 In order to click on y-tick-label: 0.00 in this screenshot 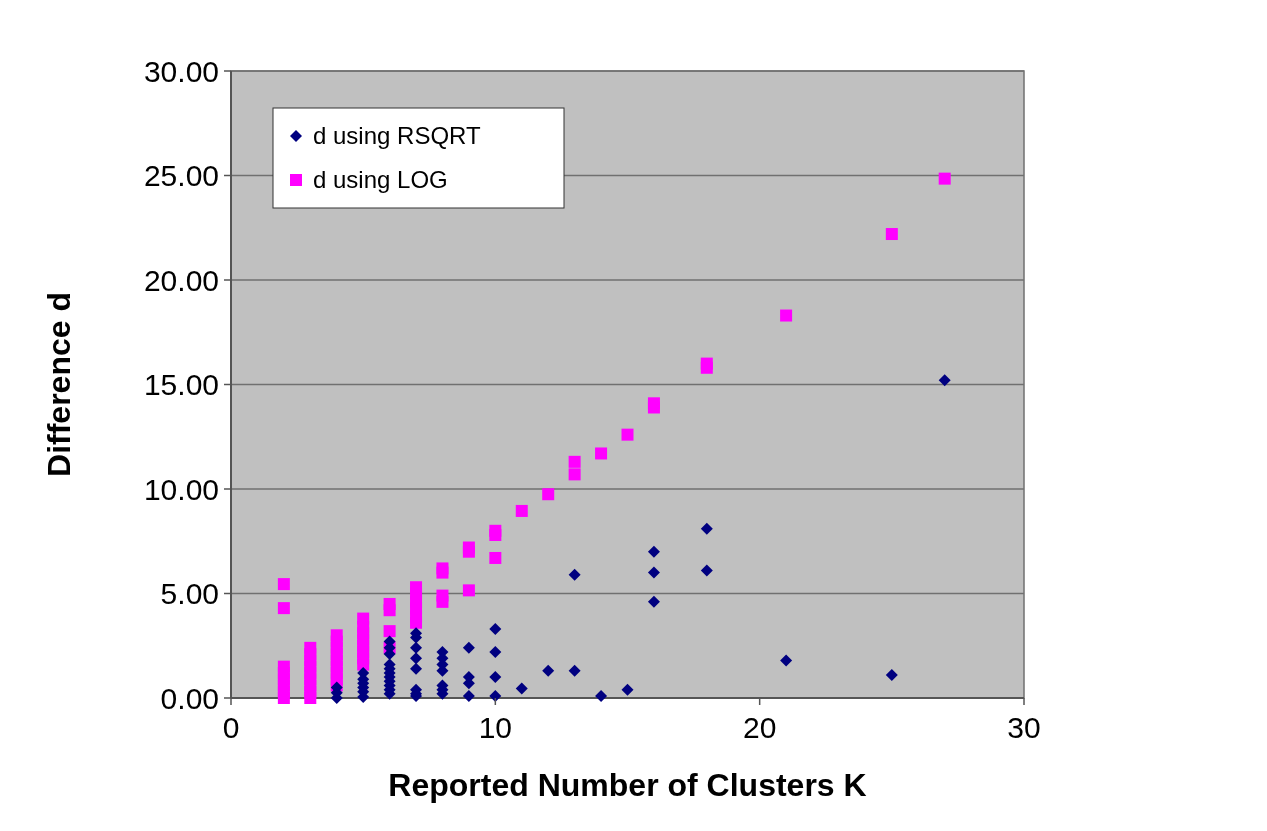, I will do `click(189, 698)`.